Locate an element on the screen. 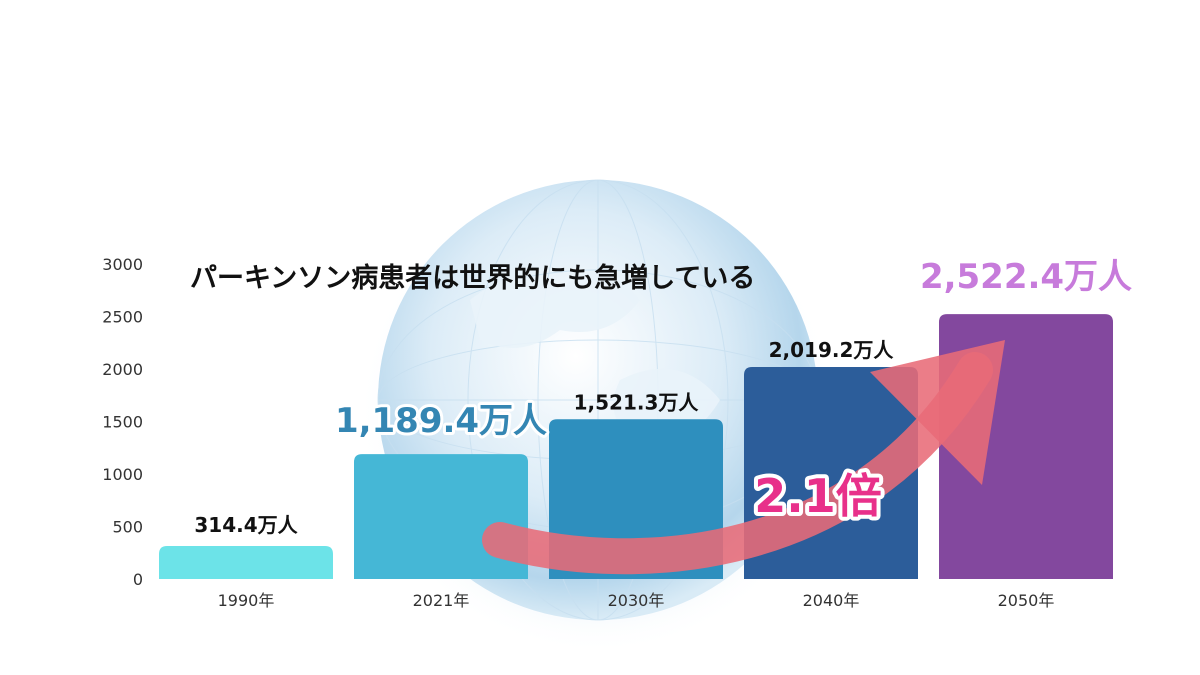 The width and height of the screenshot is (1200, 675). y-tick-label: 3000 is located at coordinates (122, 264).